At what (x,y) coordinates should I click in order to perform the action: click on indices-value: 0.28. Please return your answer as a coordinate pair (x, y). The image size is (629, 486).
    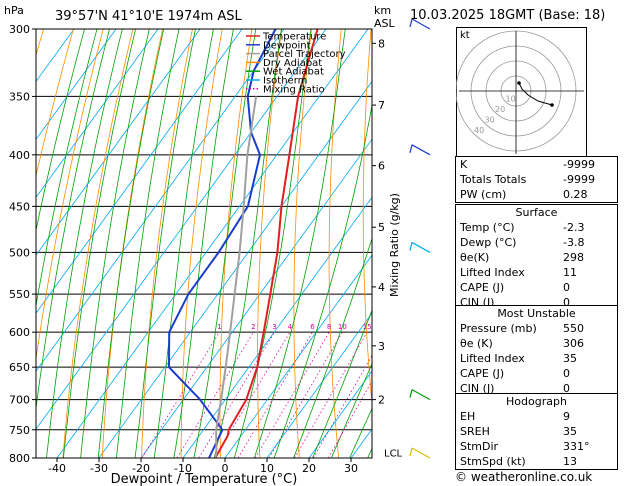
    Looking at the image, I should click on (575, 194).